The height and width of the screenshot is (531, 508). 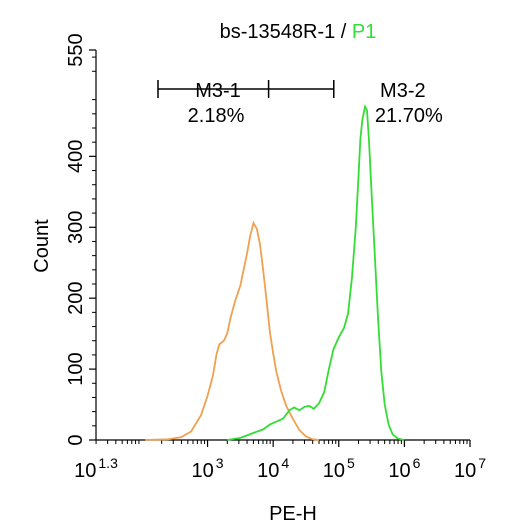 I want to click on x-tick-label: 10 4, so click(x=273, y=468).